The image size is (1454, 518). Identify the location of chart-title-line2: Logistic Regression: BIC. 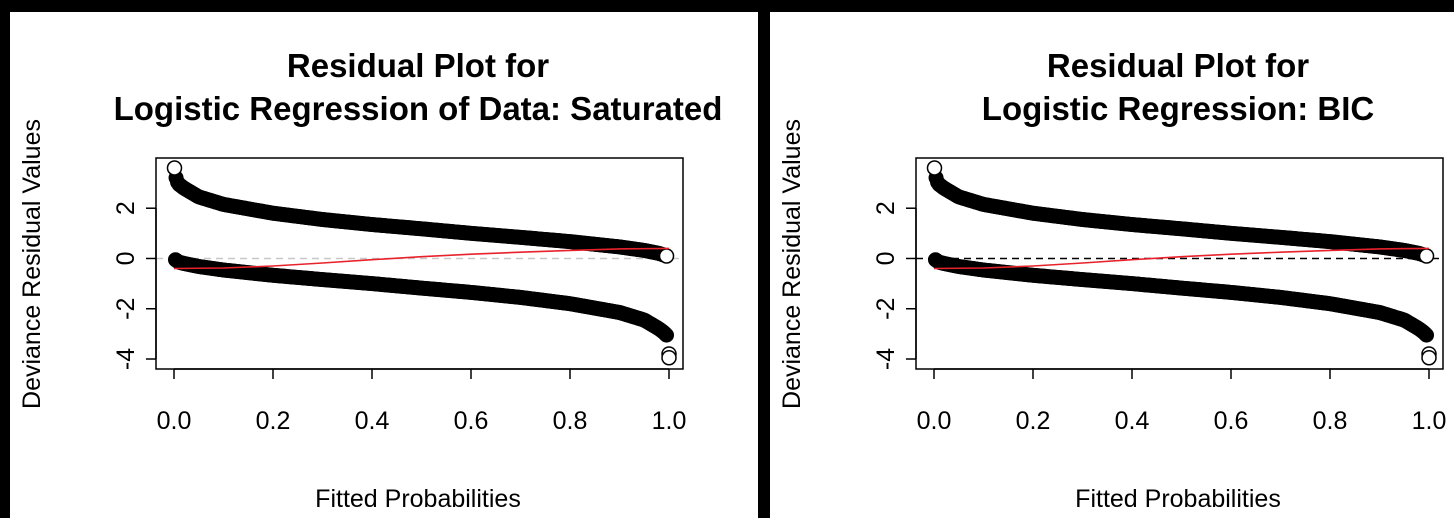
(1178, 108).